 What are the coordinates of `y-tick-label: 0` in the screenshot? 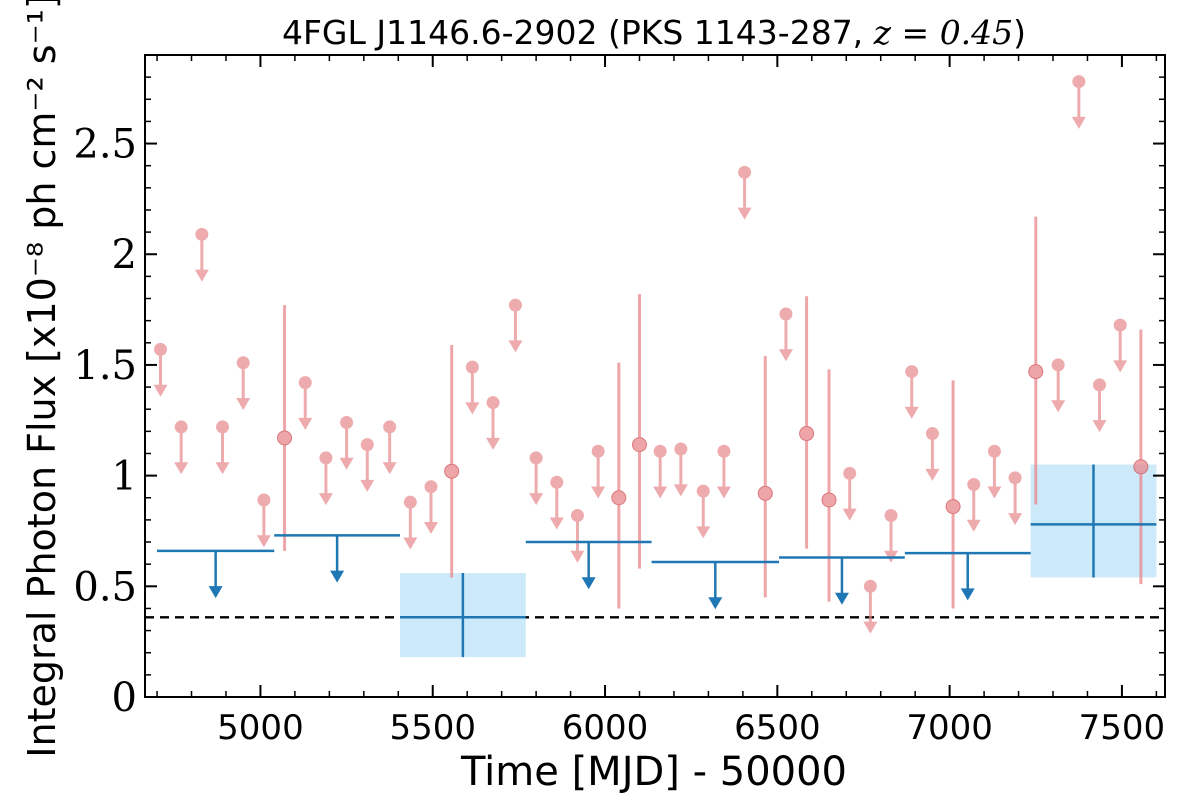 It's located at (124, 698).